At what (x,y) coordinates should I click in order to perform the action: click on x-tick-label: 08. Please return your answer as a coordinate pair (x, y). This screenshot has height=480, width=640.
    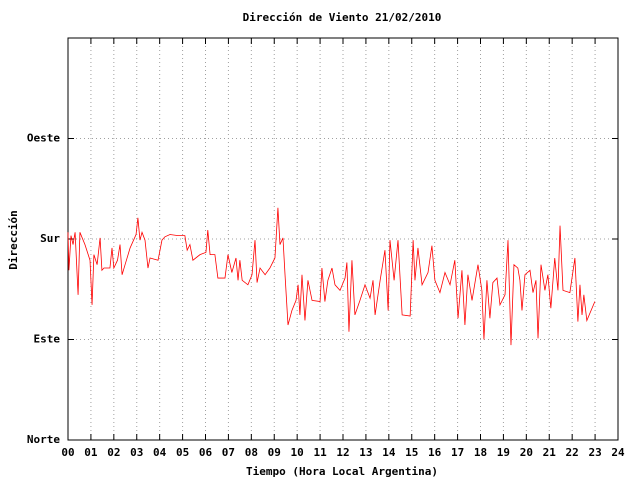
    Looking at the image, I should click on (251, 452).